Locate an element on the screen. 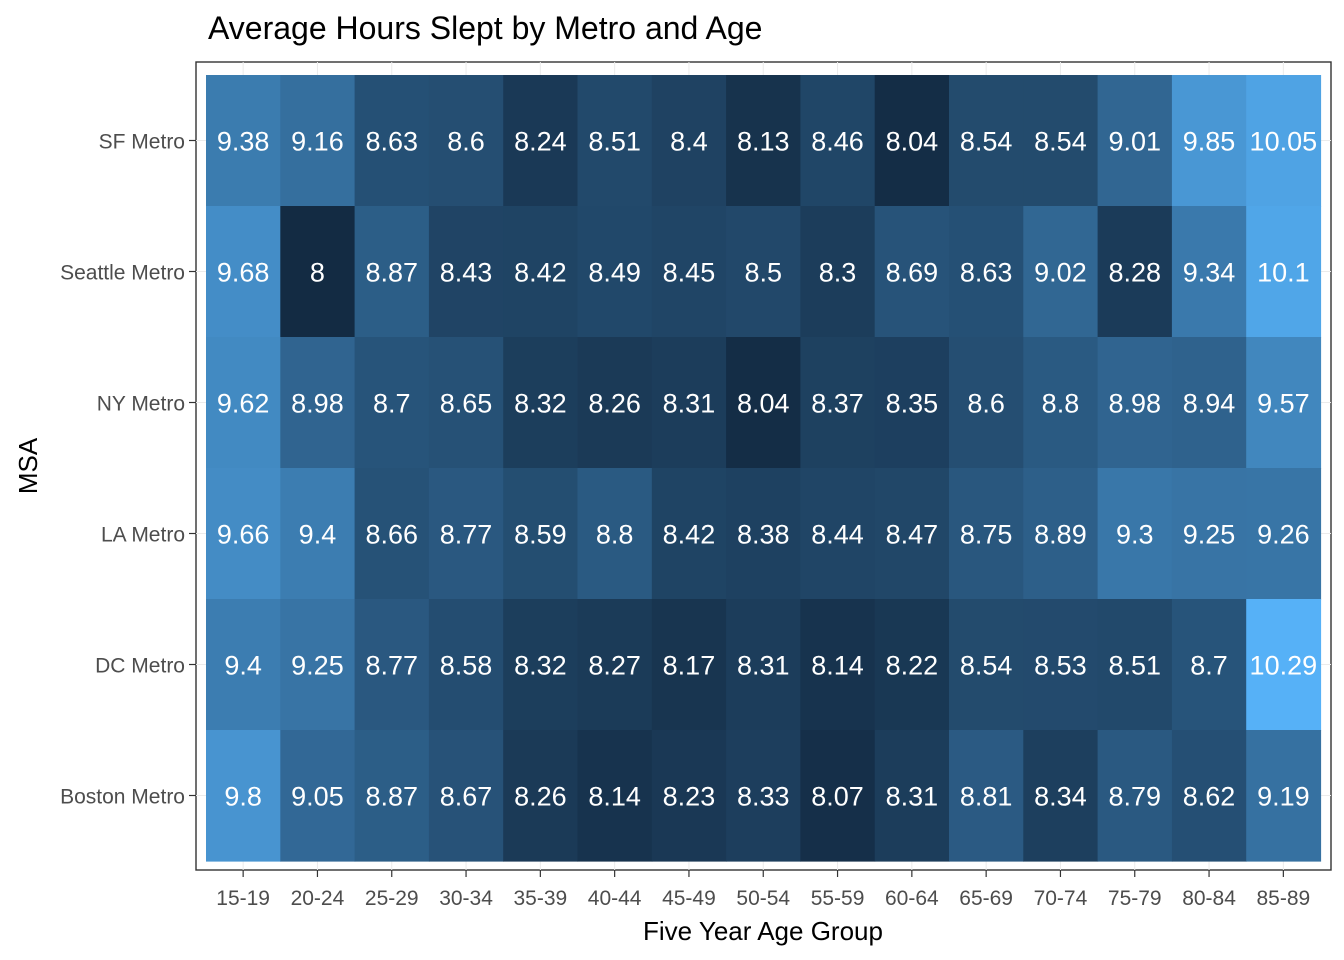  cell-value-label: 8.32 is located at coordinates (540, 404).